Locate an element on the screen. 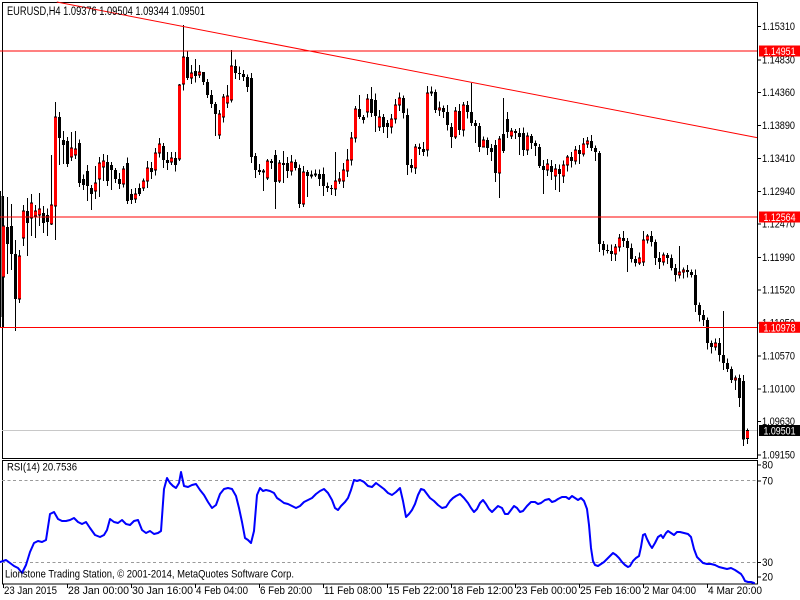  svg-text: 1.09501 is located at coordinates (780, 432).